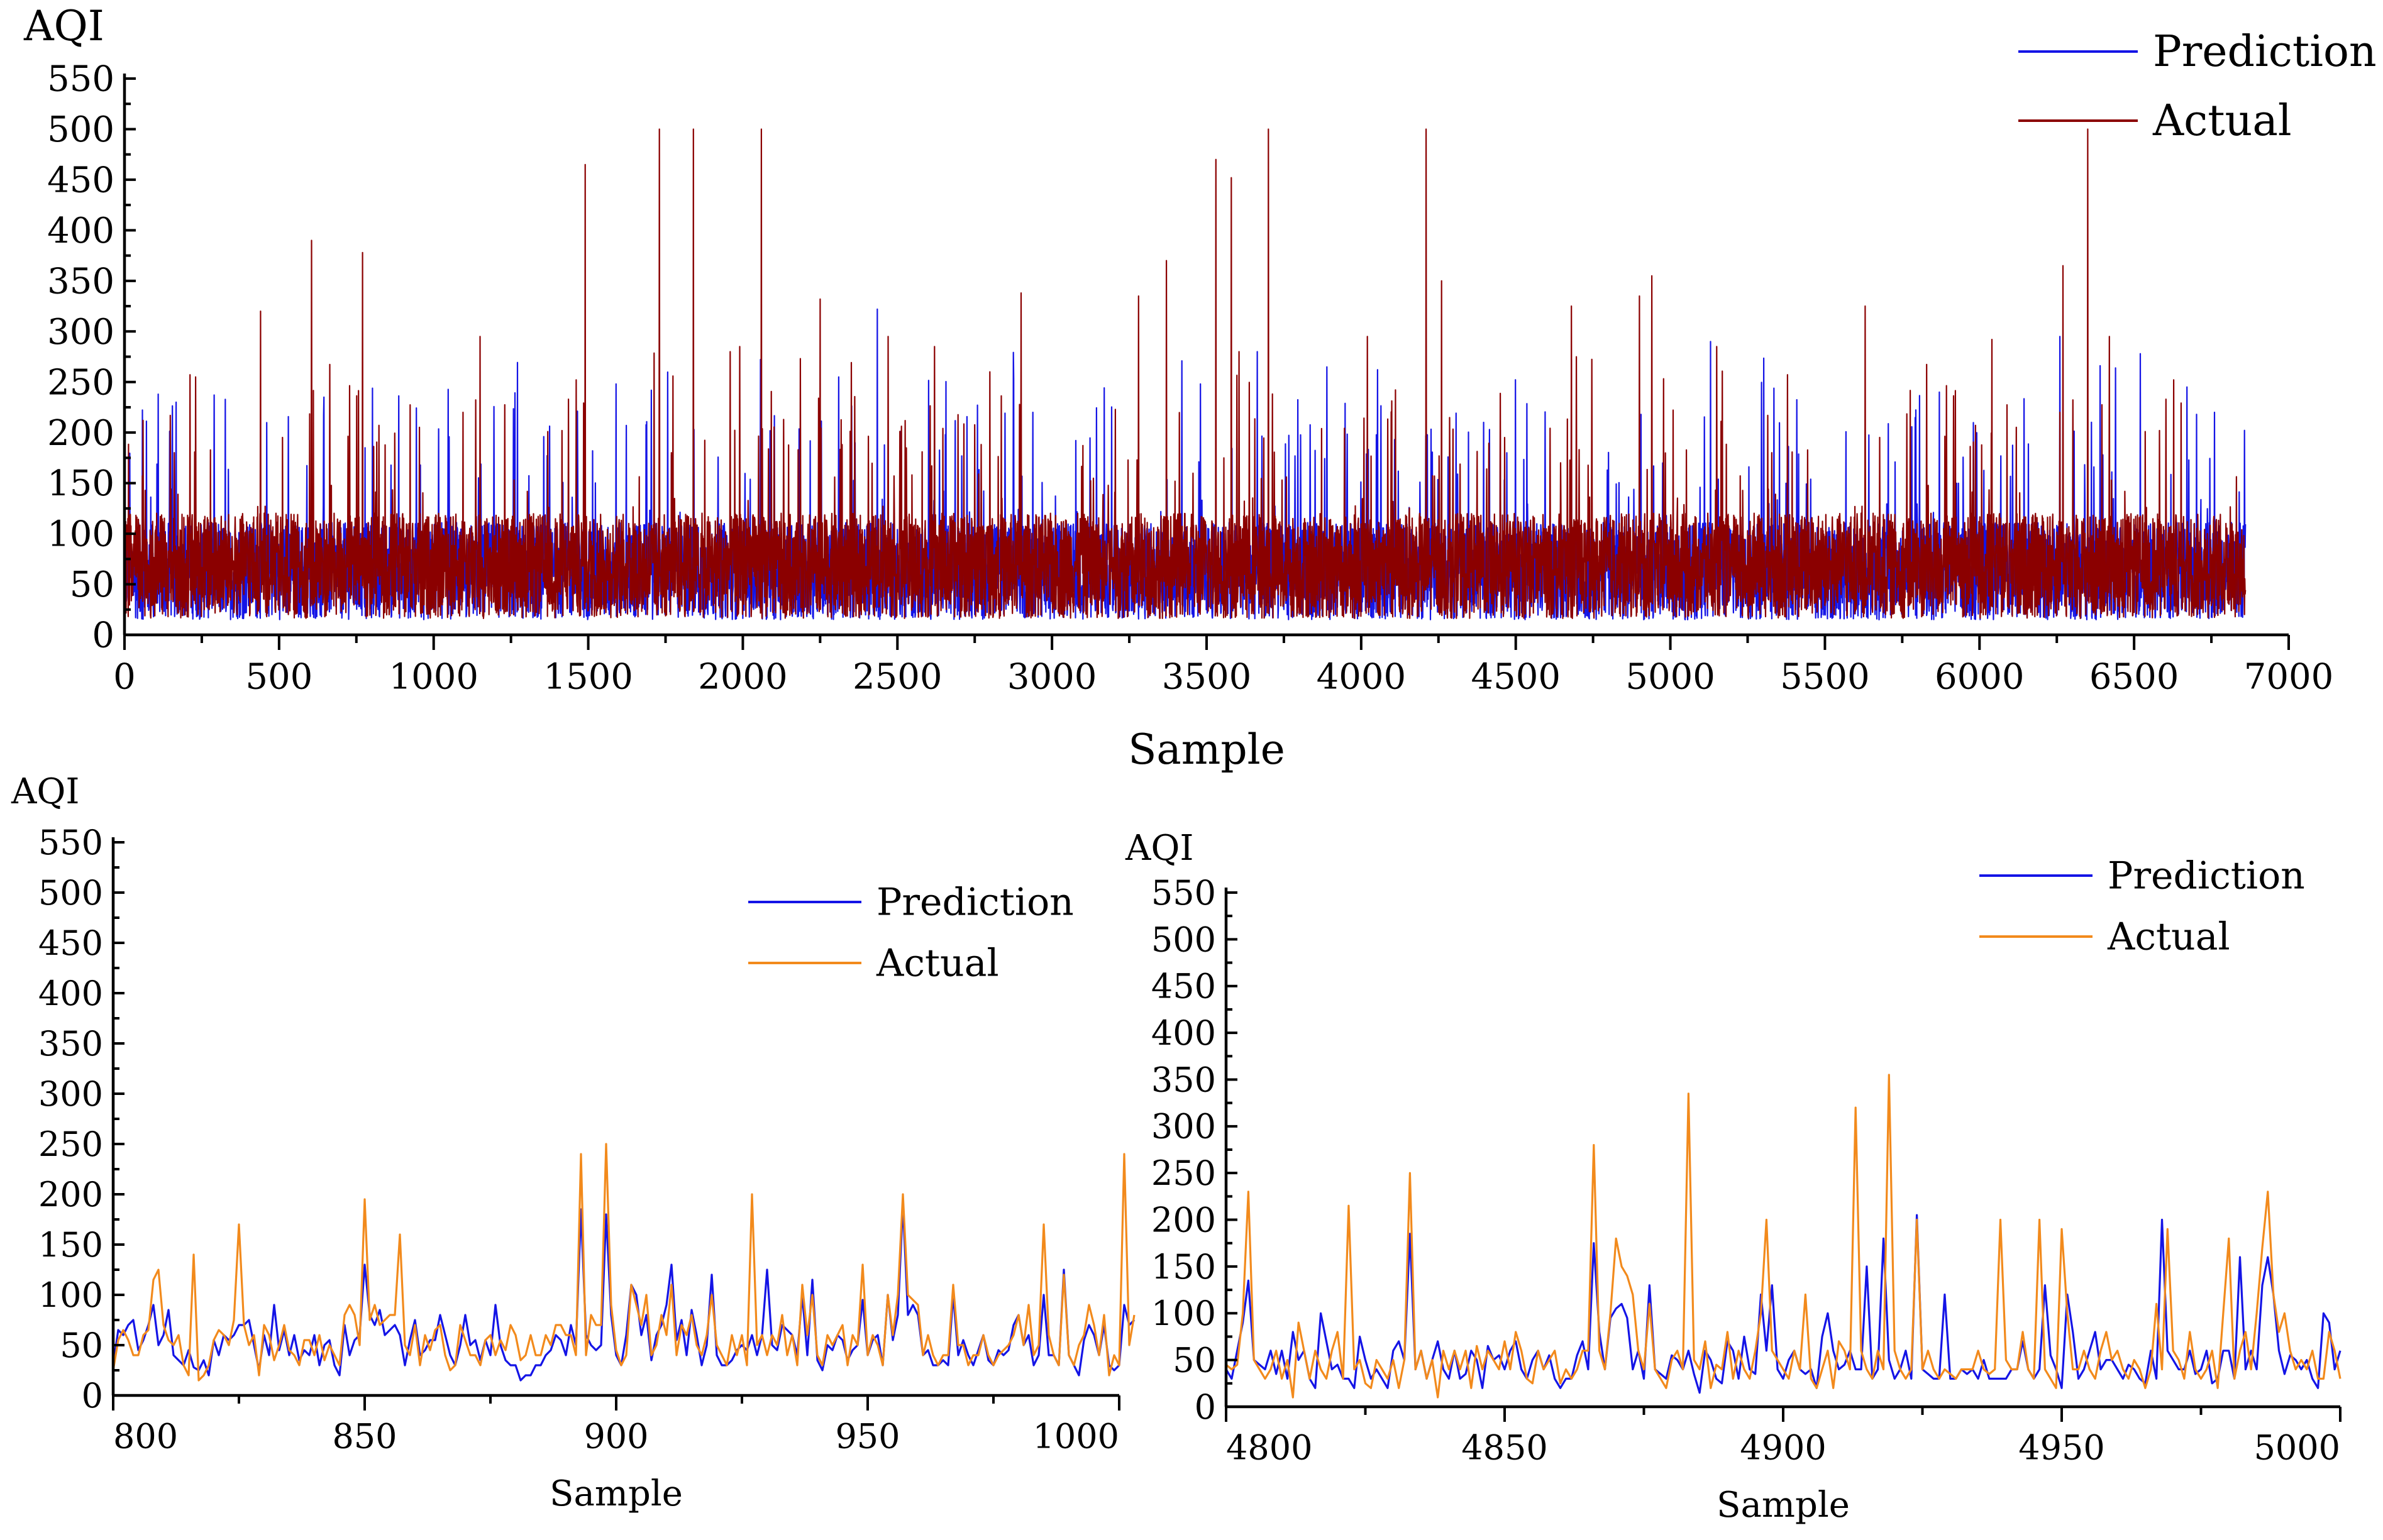 This screenshot has width=2383, height=1540. What do you see at coordinates (743, 677) in the screenshot?
I see `x-tick-label: 2000` at bounding box center [743, 677].